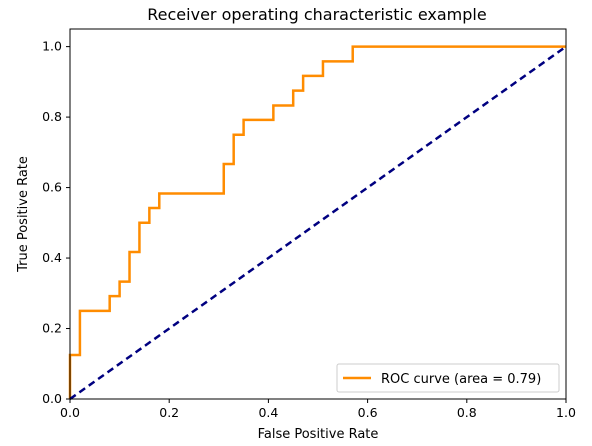  Describe the element at coordinates (169, 412) in the screenshot. I see `x-tick-label: 0.2` at that location.